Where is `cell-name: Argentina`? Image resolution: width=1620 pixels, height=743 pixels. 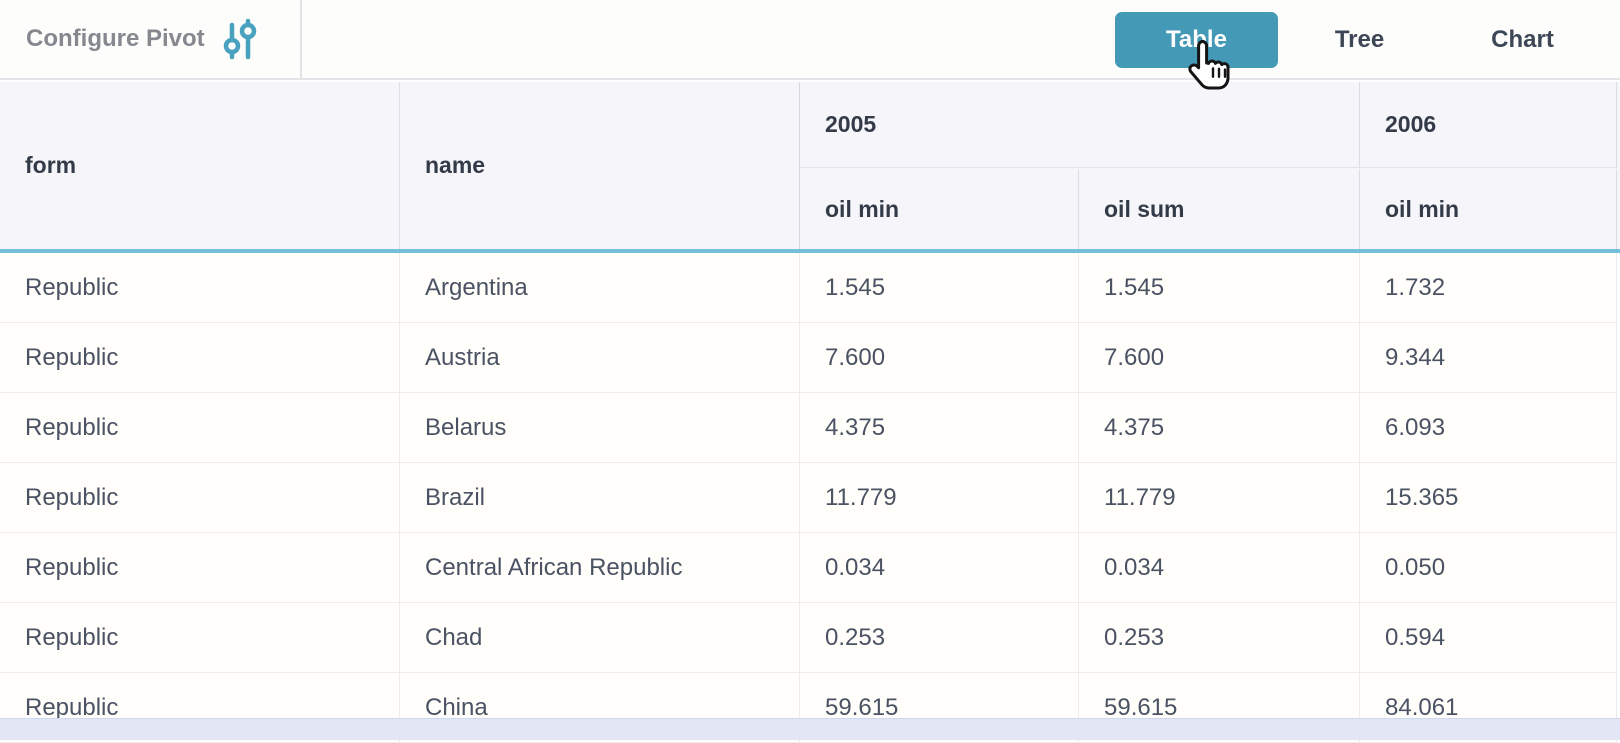
cell-name: Argentina is located at coordinates (600, 288).